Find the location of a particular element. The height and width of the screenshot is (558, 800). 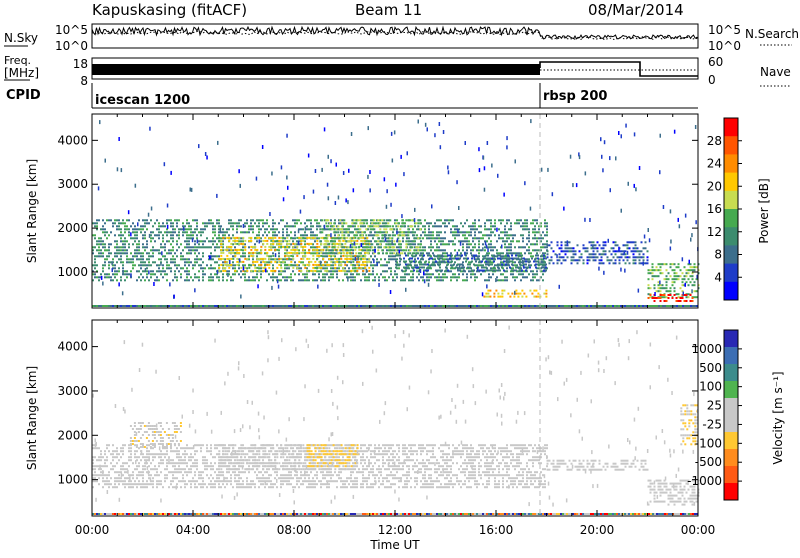

freq-left-tick-bottom: 8 is located at coordinates (84, 81).